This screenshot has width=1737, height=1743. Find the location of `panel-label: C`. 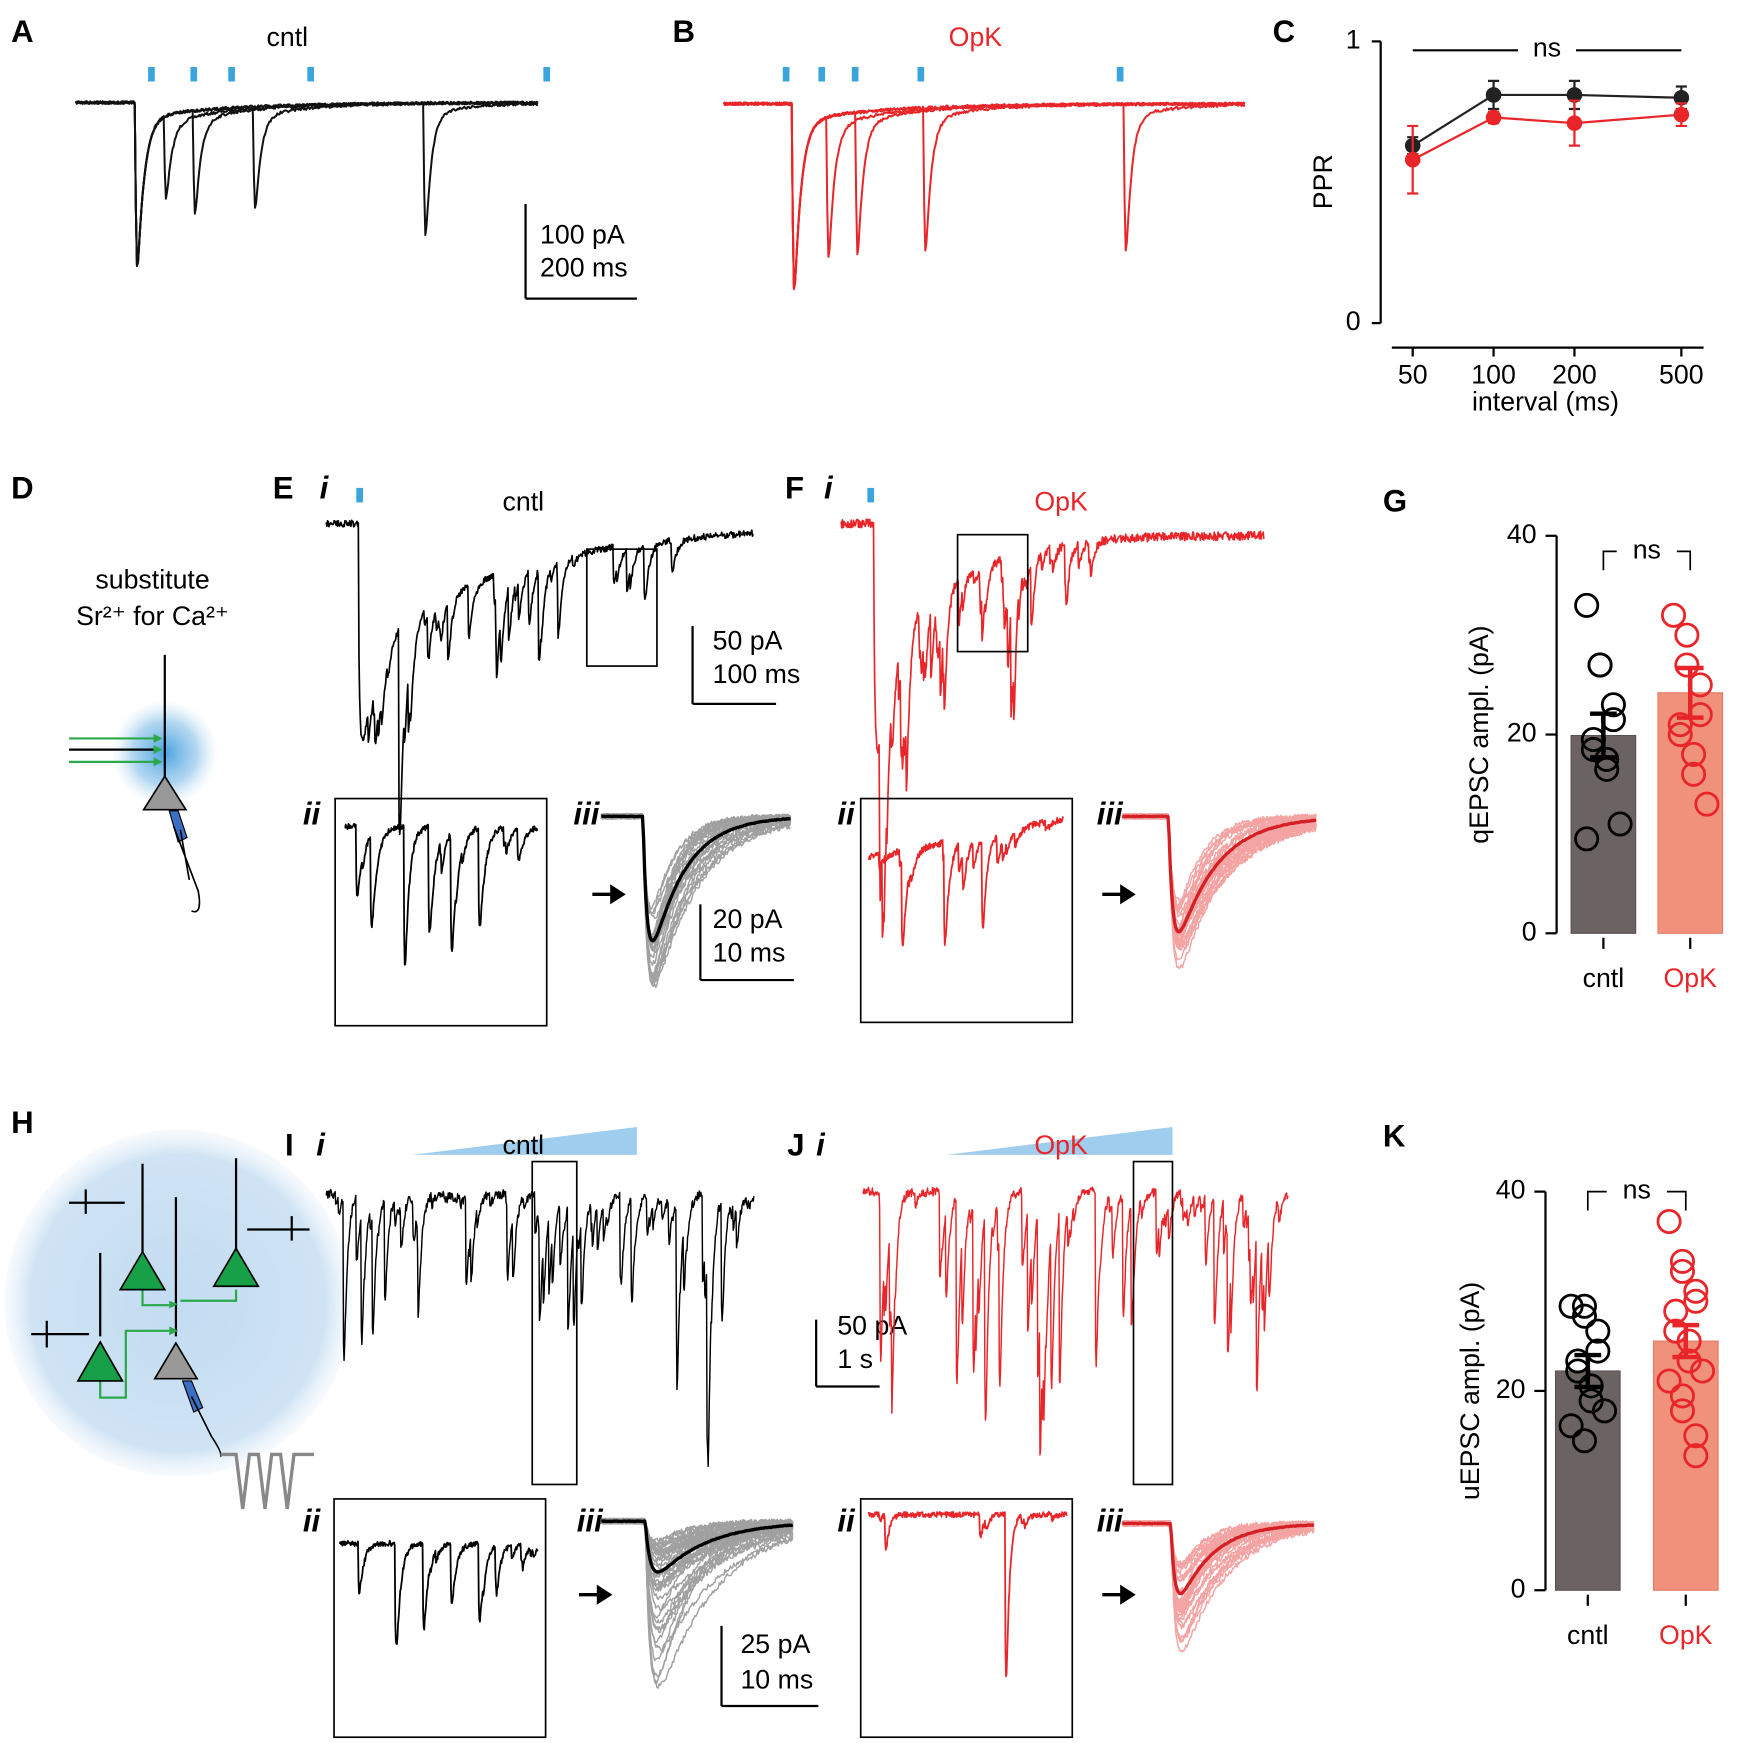

panel-label: C is located at coordinates (1284, 31).